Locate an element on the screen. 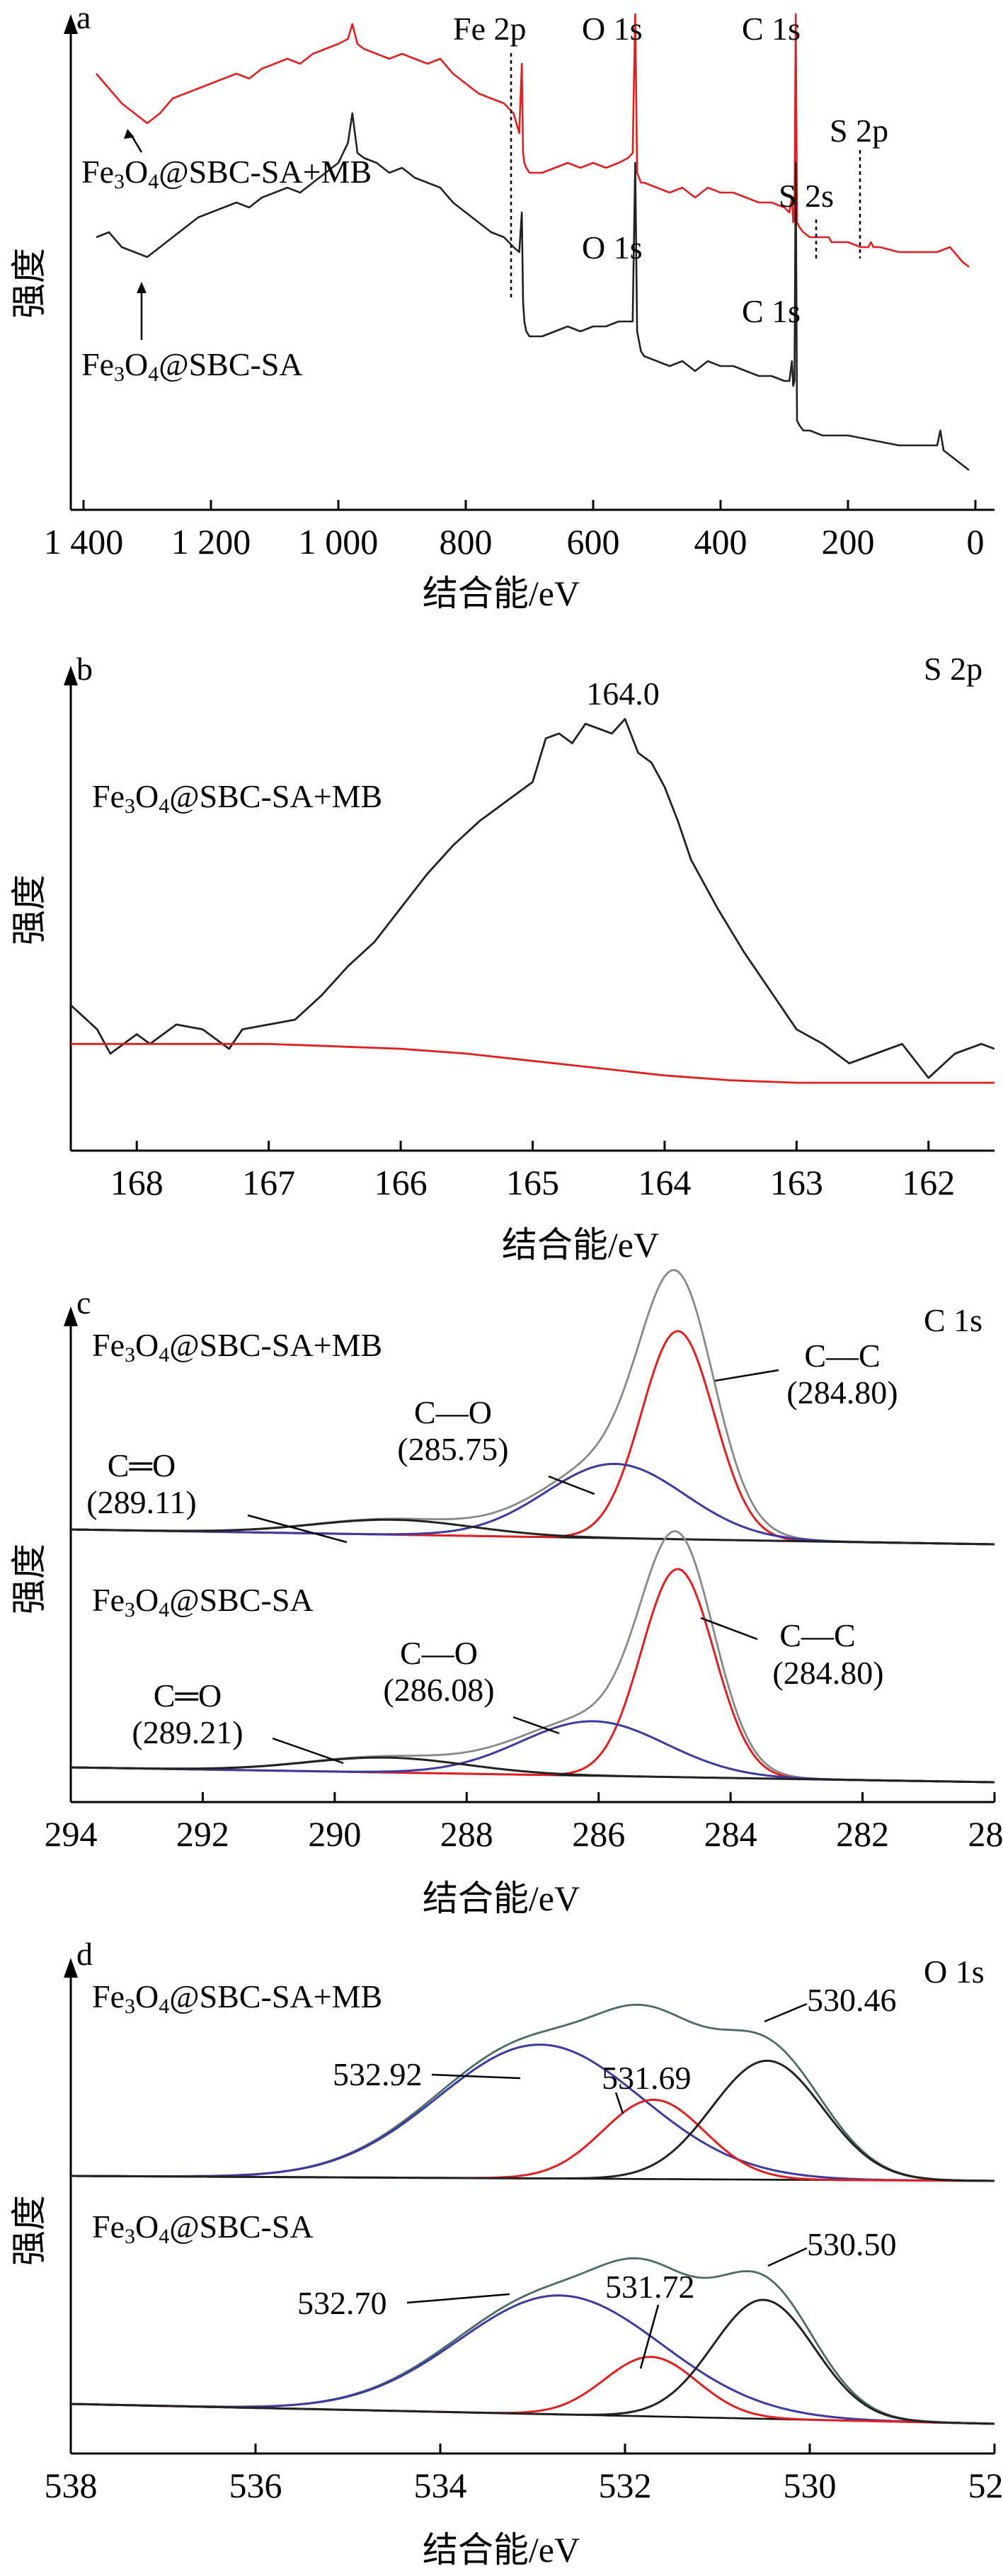  arrow-c=o-upper is located at coordinates (297, 1529).